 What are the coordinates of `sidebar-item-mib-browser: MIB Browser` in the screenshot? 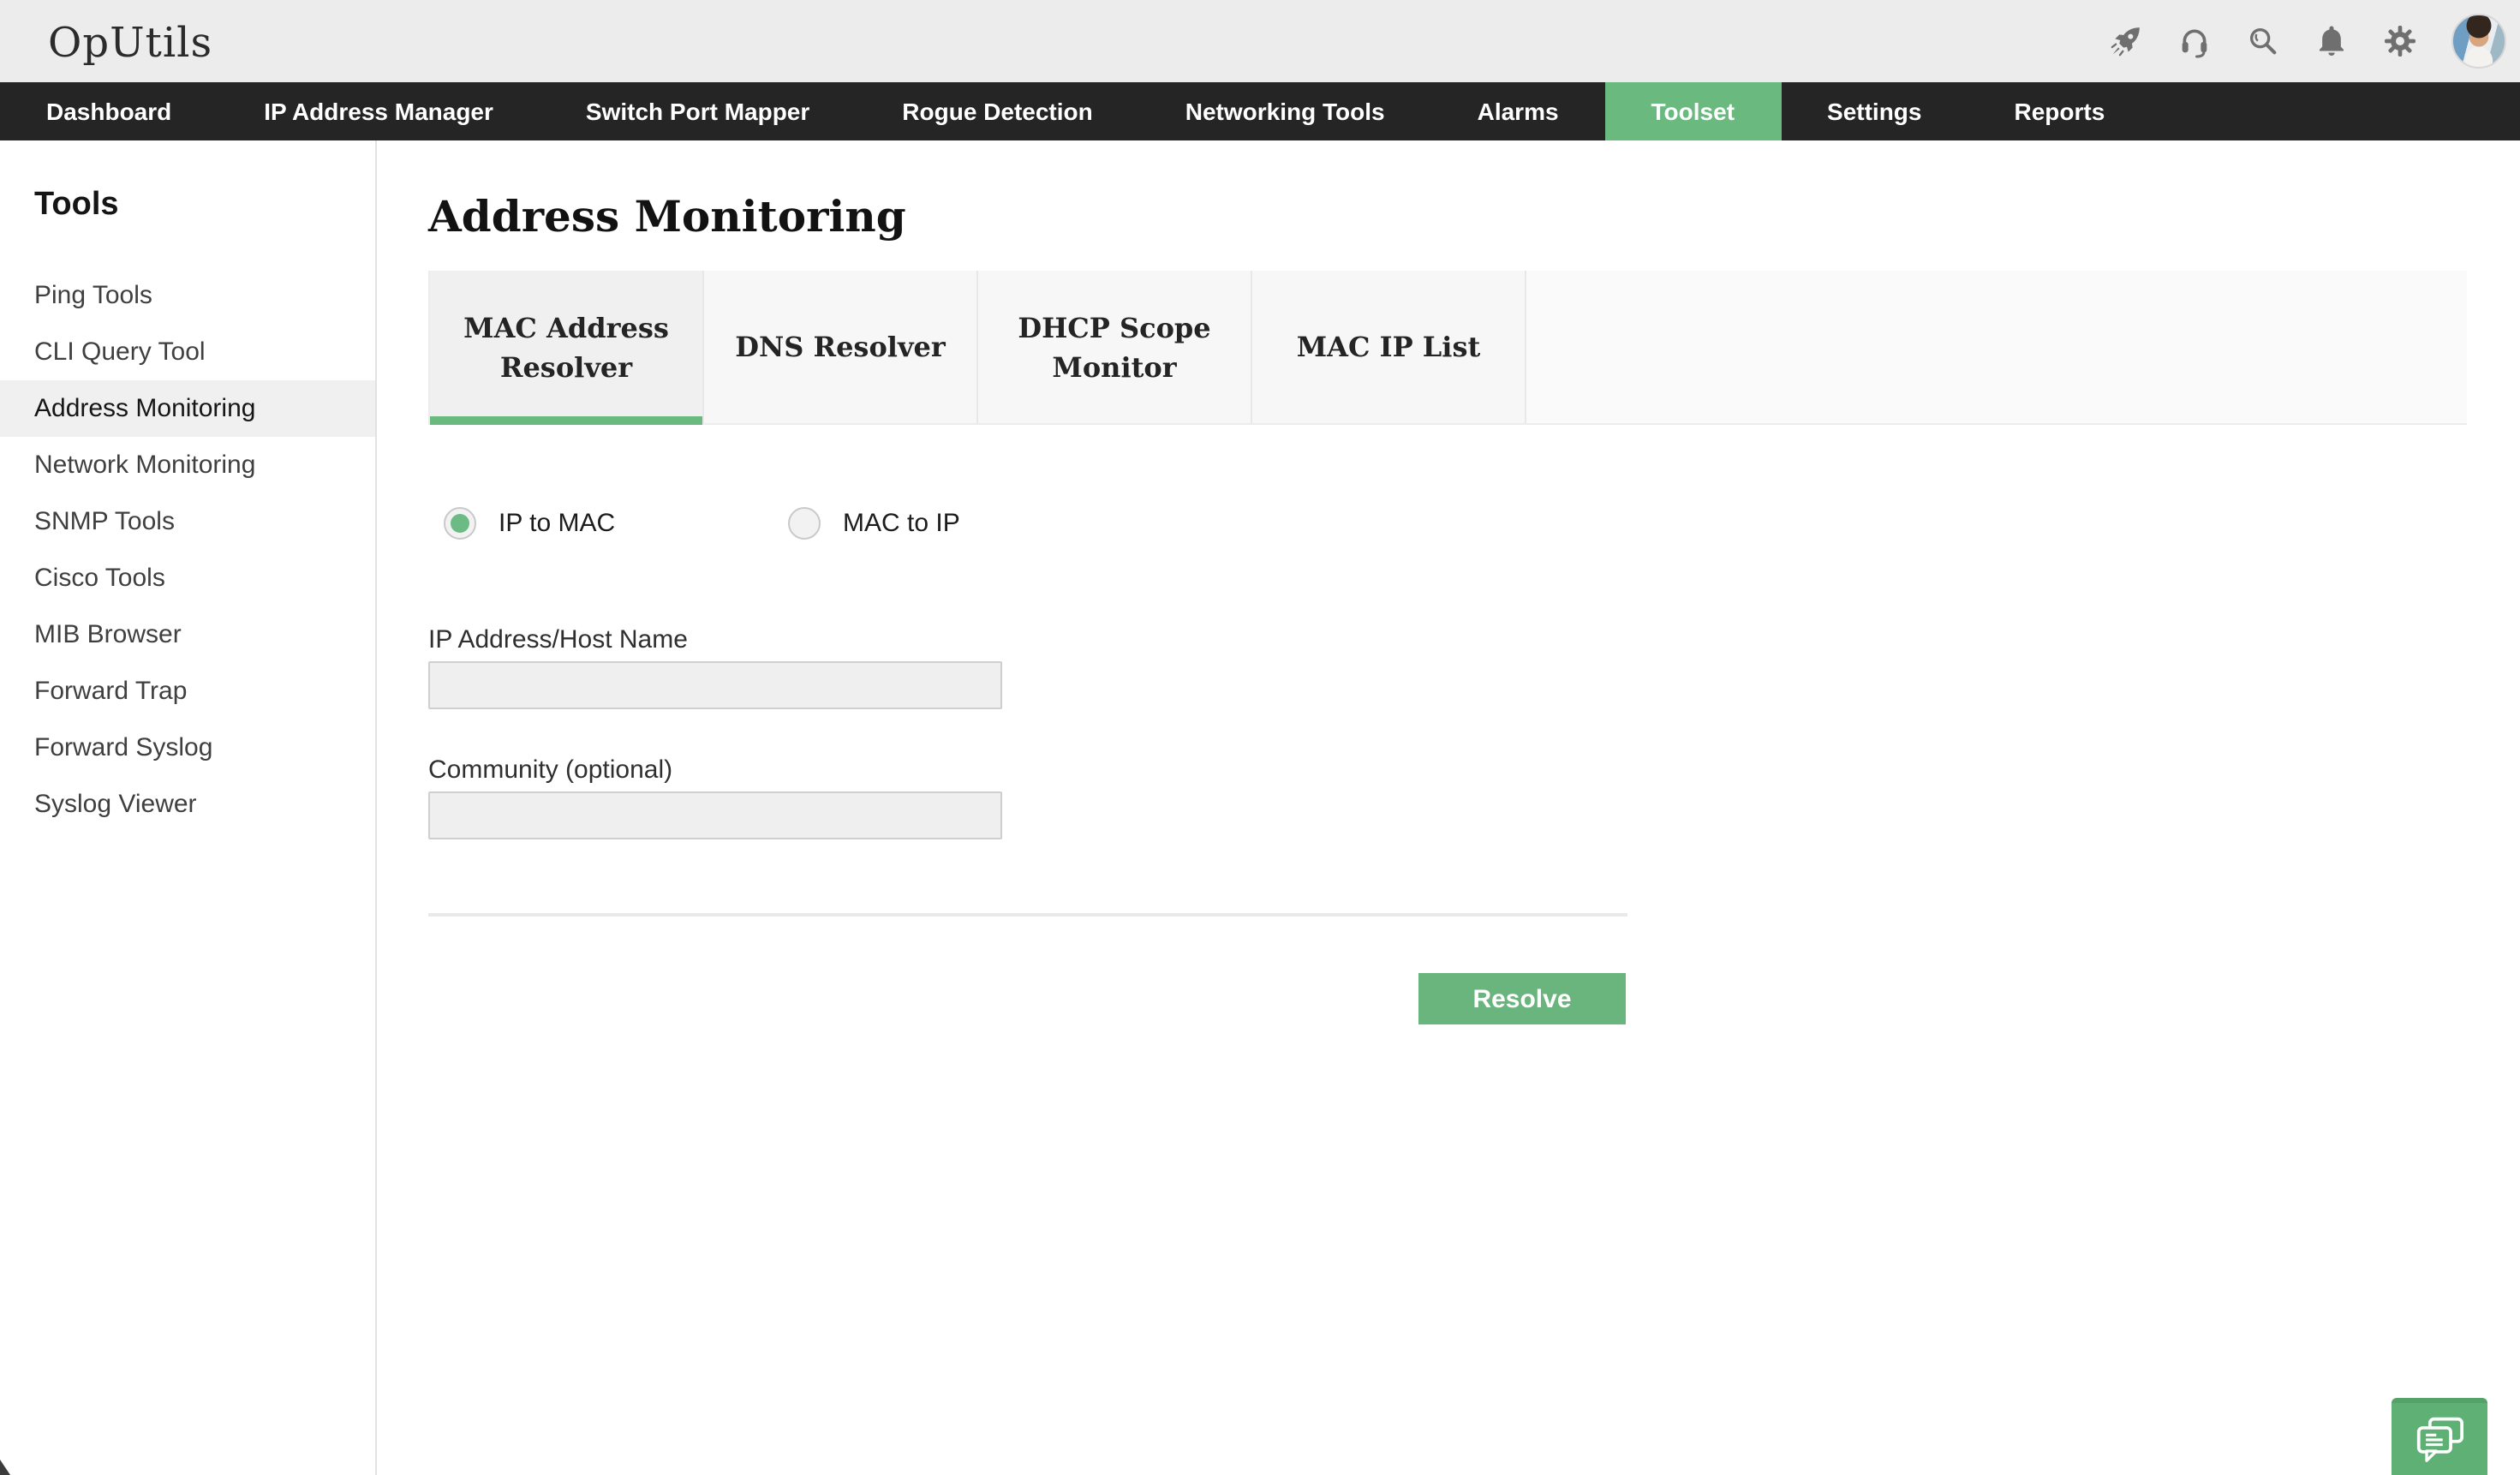 It's located at (108, 634).